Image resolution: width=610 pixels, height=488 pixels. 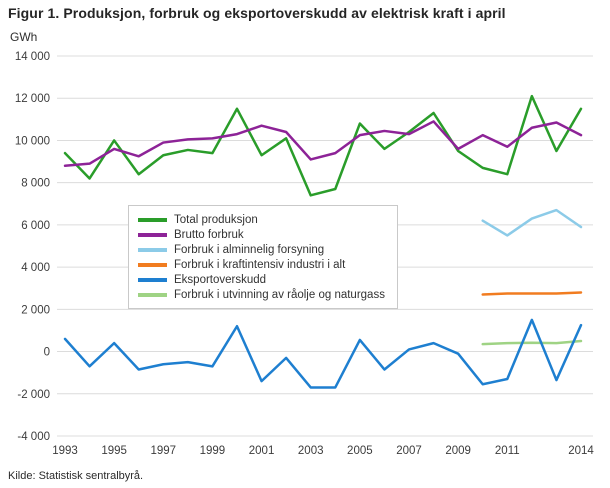 What do you see at coordinates (209, 234) in the screenshot?
I see `legend-label: Brutto forbruk` at bounding box center [209, 234].